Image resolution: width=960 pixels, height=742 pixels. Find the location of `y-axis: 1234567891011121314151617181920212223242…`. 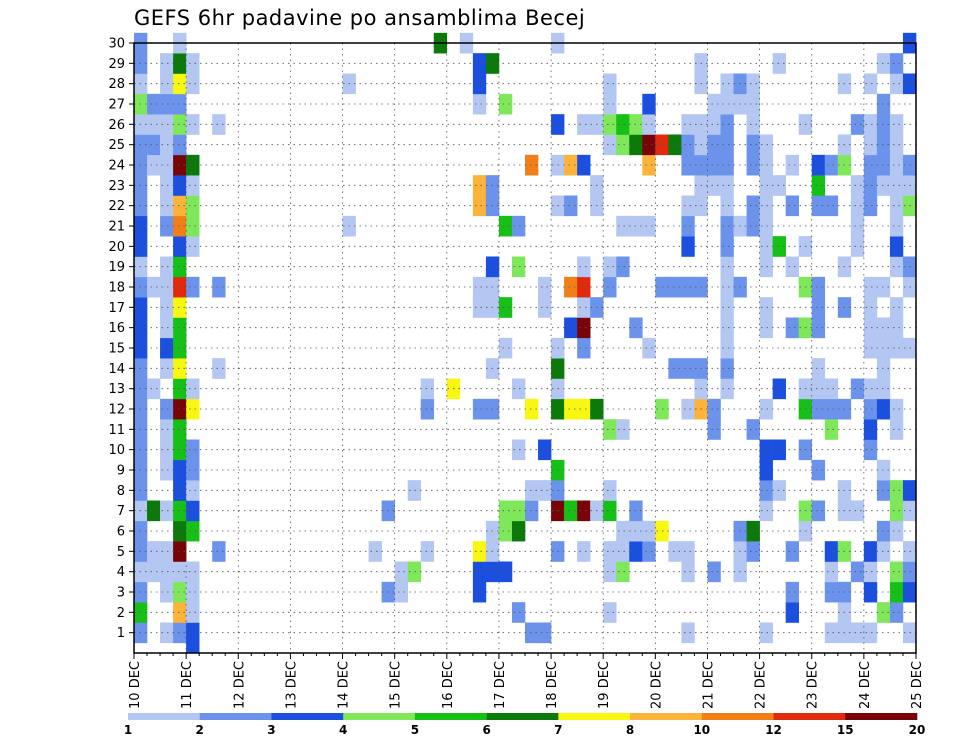

y-axis: 1234567891011121314151617181920212223242… is located at coordinates (121, 339).